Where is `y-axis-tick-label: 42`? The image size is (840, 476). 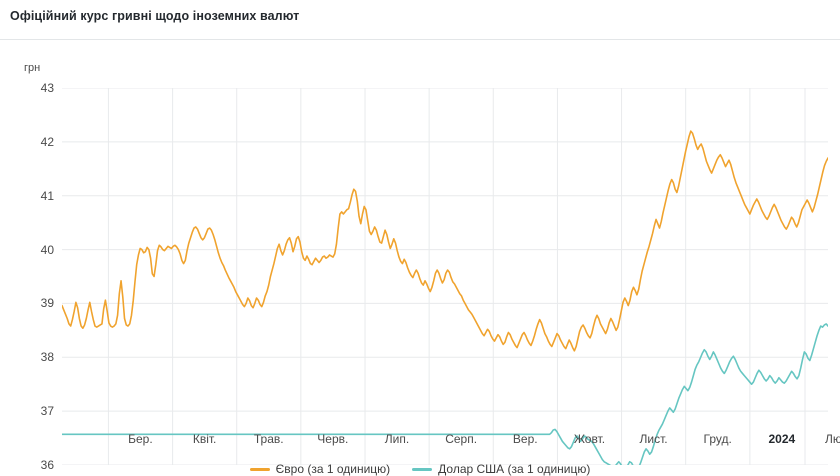
y-axis-tick-label: 42 is located at coordinates (47, 141).